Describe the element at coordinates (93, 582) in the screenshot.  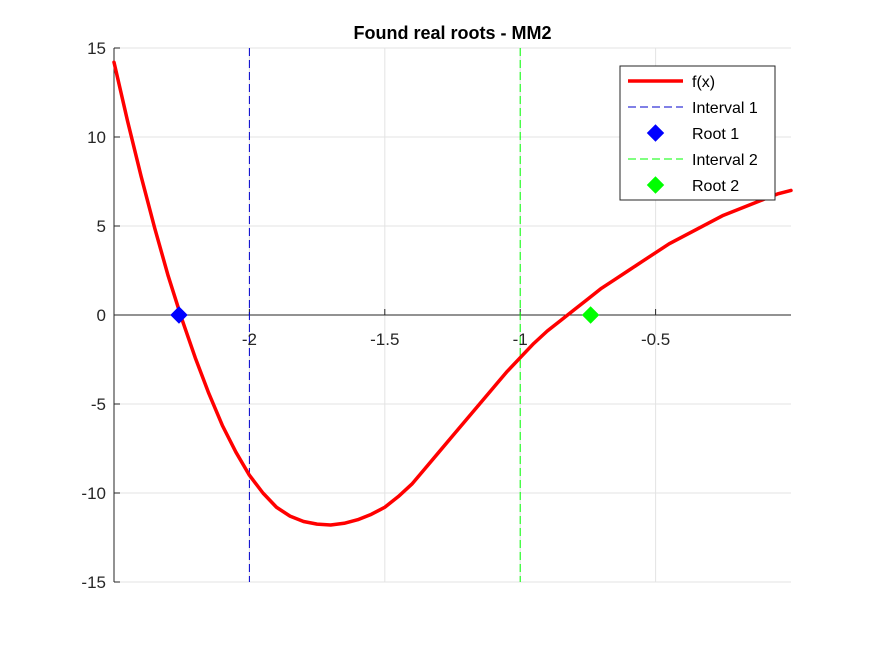
I see `y-tick-label-6: -15` at that location.